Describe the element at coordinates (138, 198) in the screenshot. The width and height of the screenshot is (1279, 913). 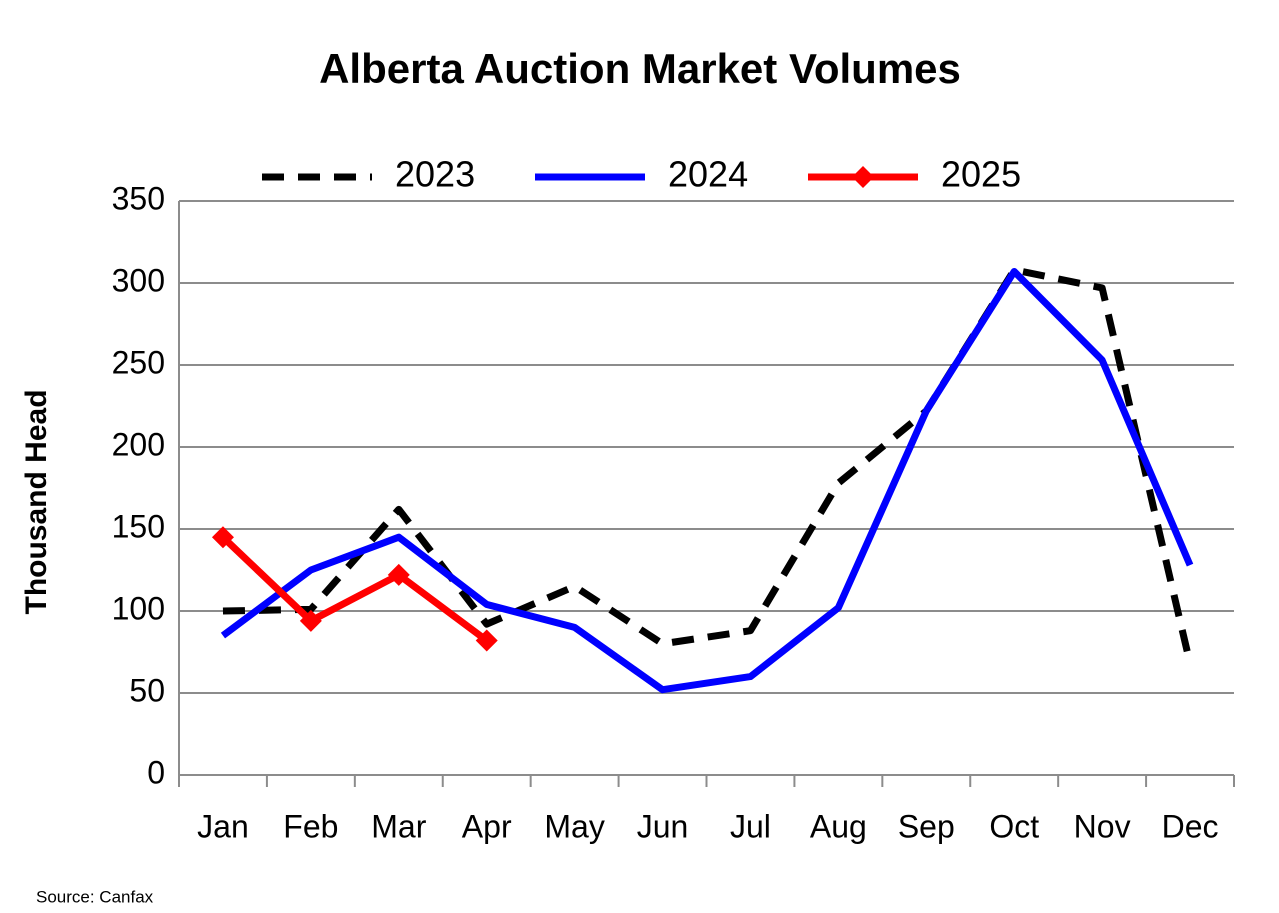
I see `y-tick-label: 350` at that location.